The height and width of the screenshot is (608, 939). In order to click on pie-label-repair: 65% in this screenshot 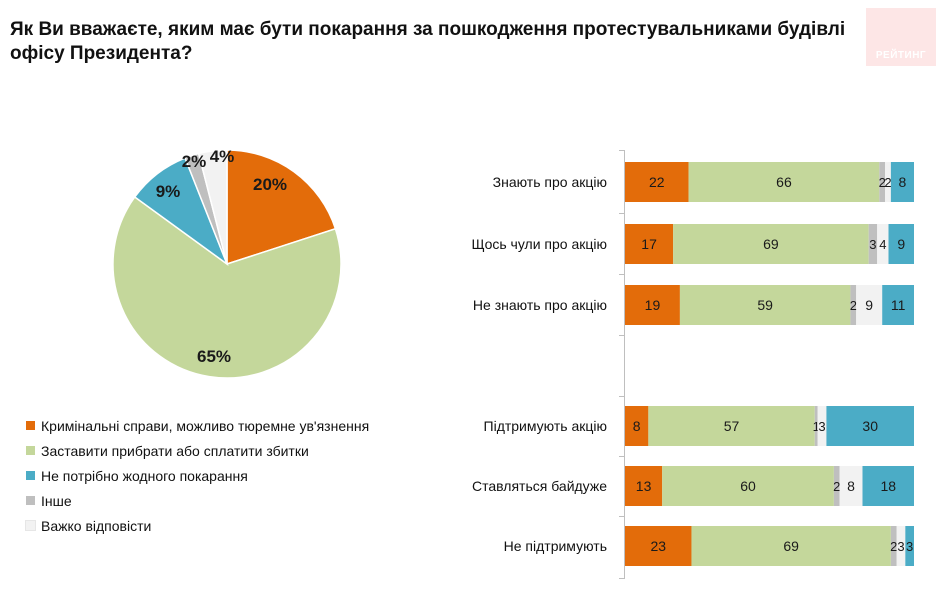, I will do `click(214, 356)`.